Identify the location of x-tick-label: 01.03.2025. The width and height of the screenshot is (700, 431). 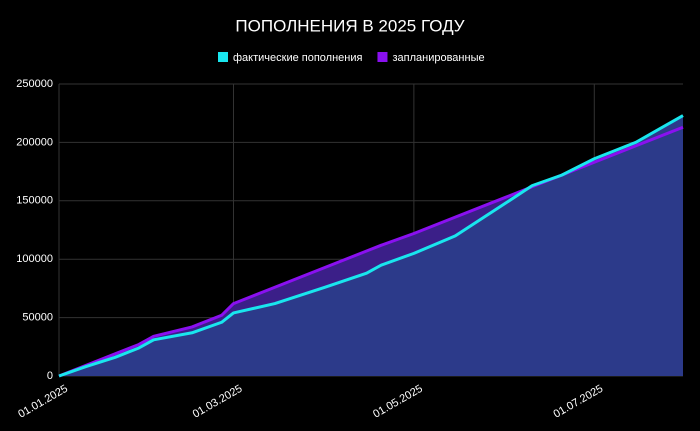
(218, 402).